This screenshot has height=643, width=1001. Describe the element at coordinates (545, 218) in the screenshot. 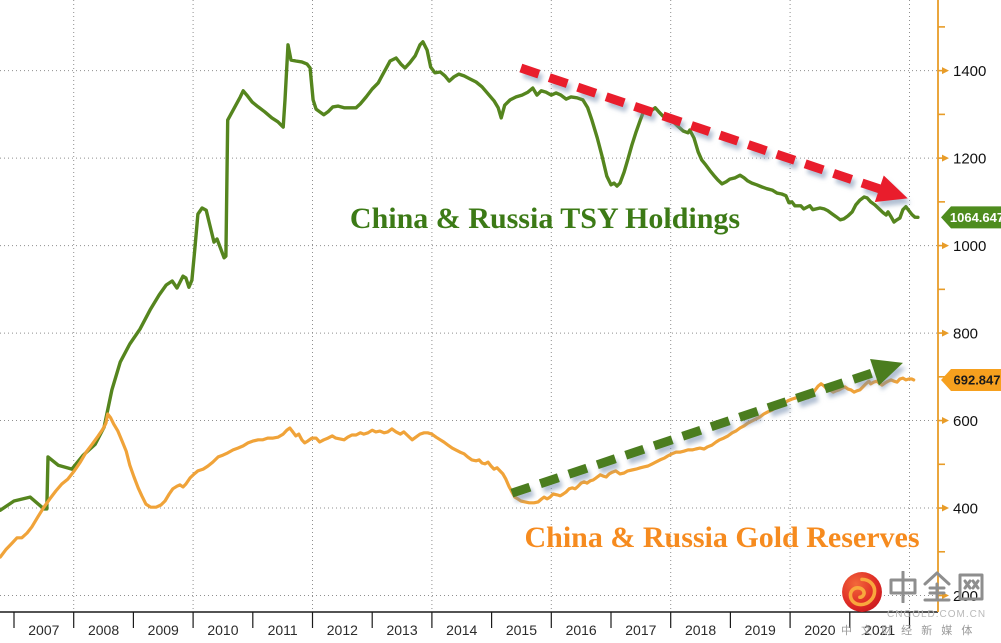

I see `tsy-title: China & Russia TSY Holdings` at that location.